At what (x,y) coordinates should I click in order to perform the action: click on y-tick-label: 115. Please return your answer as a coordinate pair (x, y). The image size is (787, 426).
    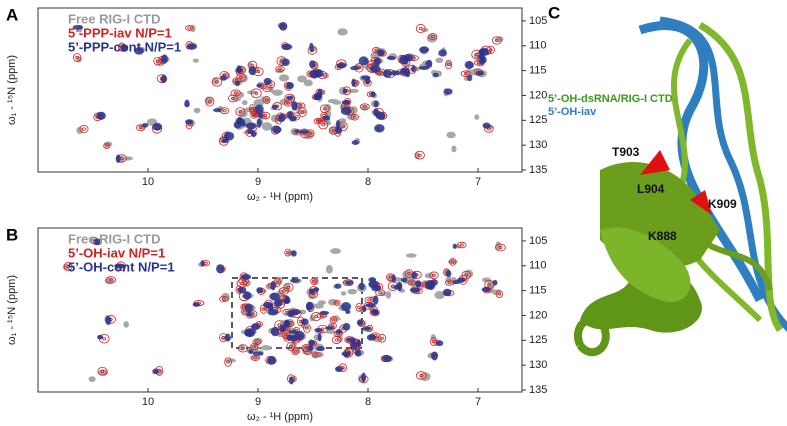
    Looking at the image, I should click on (538, 71).